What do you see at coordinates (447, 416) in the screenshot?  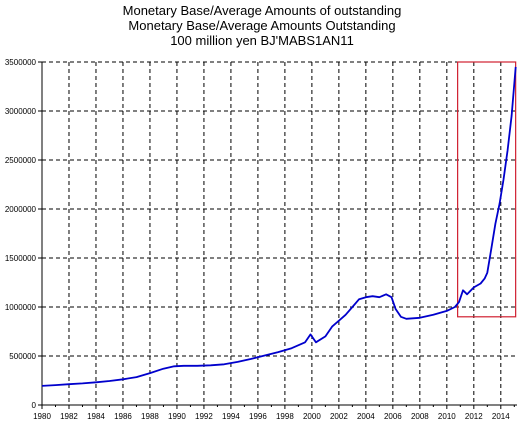 I see `x-tick-label: 2010` at bounding box center [447, 416].